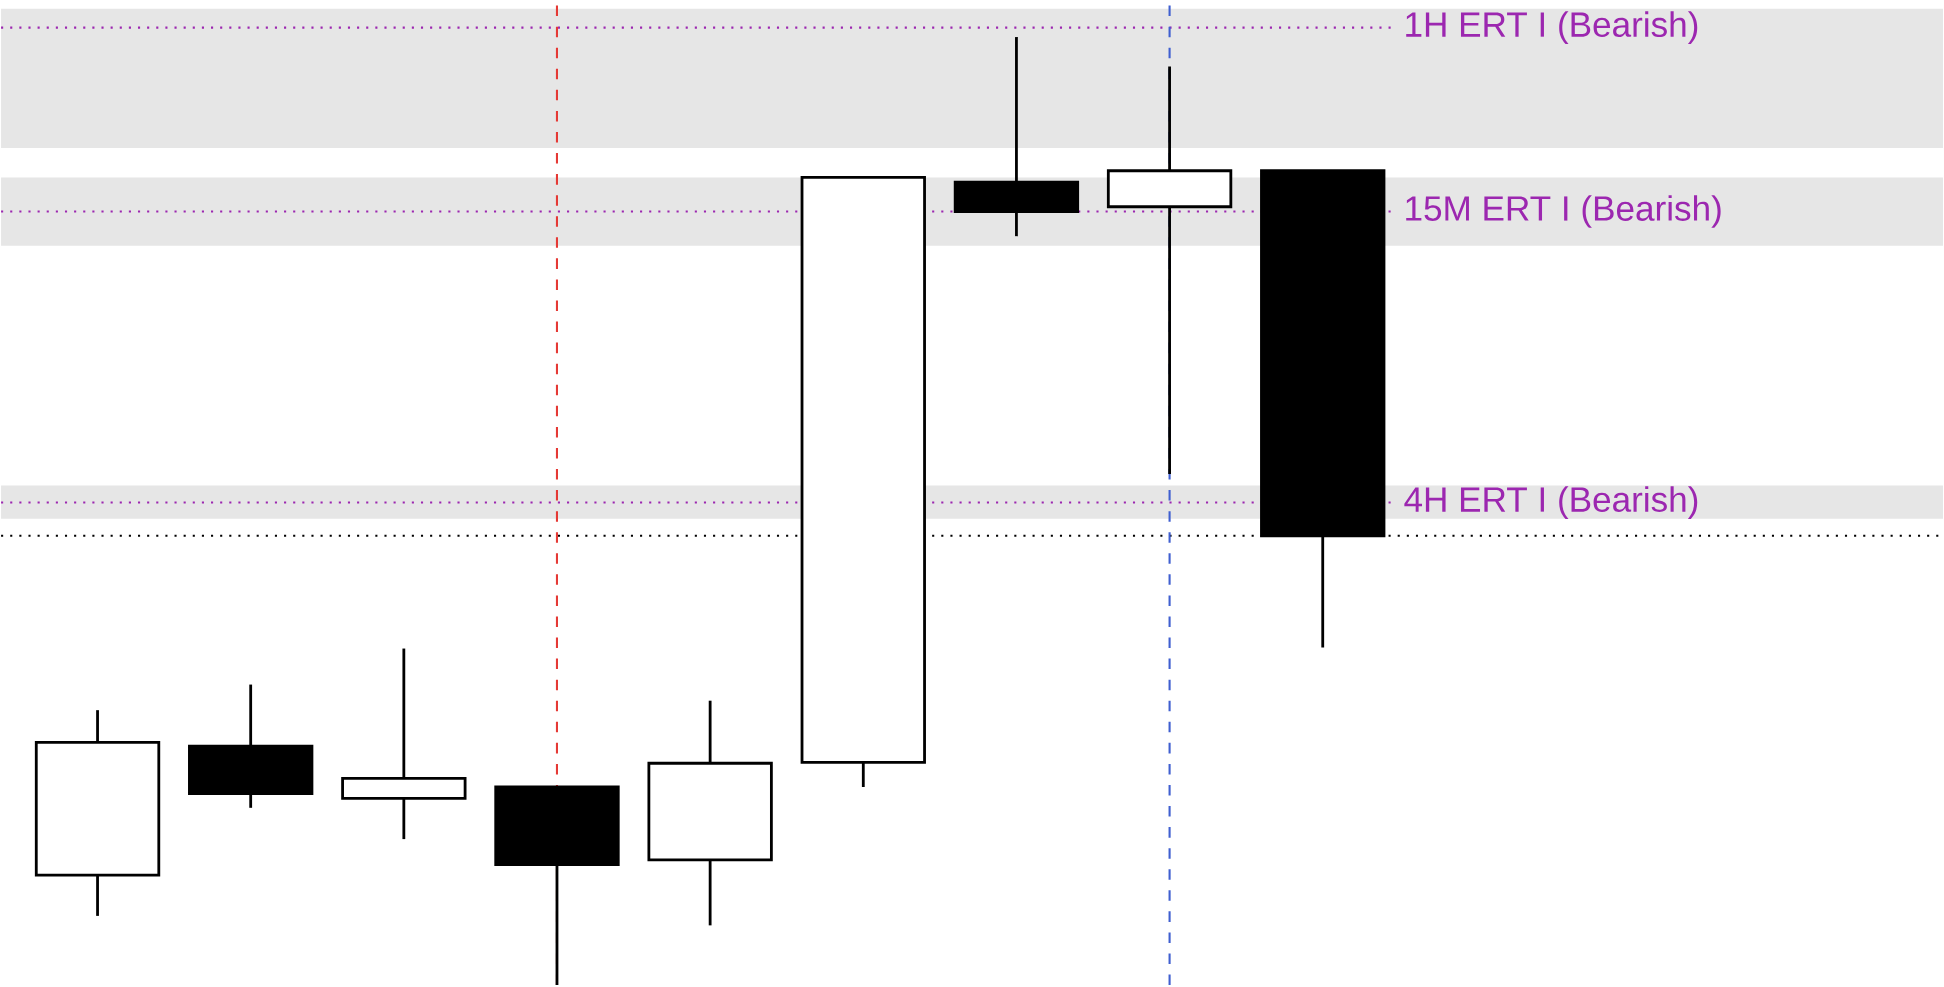  Describe the element at coordinates (1563, 212) in the screenshot. I see `ref-line-label: 15M ERT I (Bearish)` at that location.